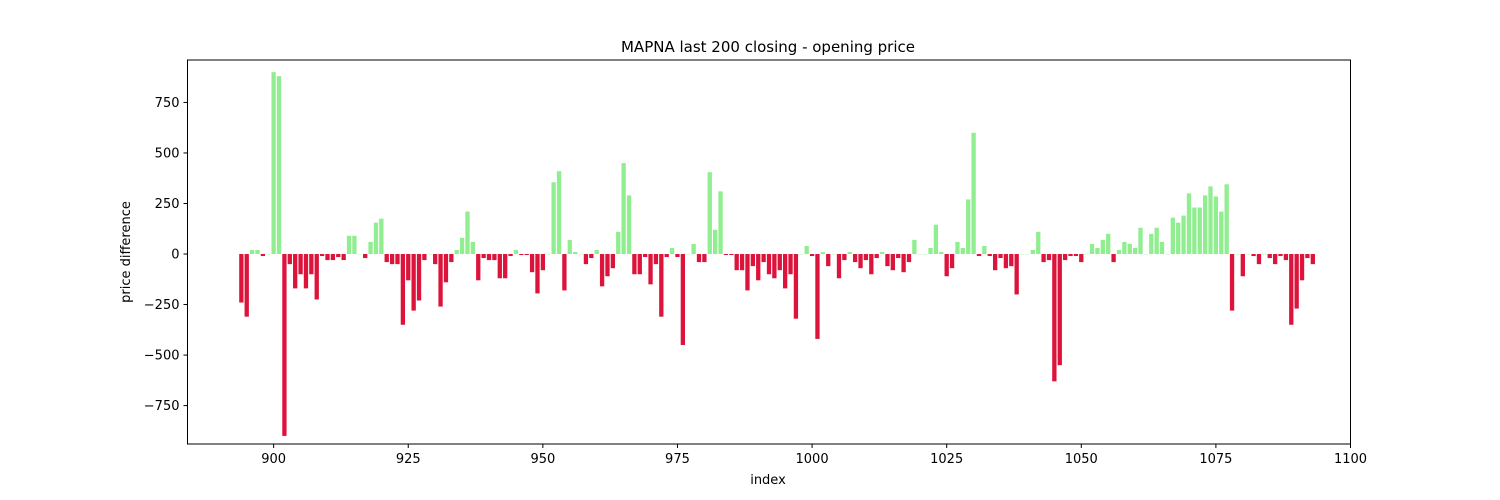  Describe the element at coordinates (126, 252) in the screenshot. I see `y-axis-label: price difference` at that location.